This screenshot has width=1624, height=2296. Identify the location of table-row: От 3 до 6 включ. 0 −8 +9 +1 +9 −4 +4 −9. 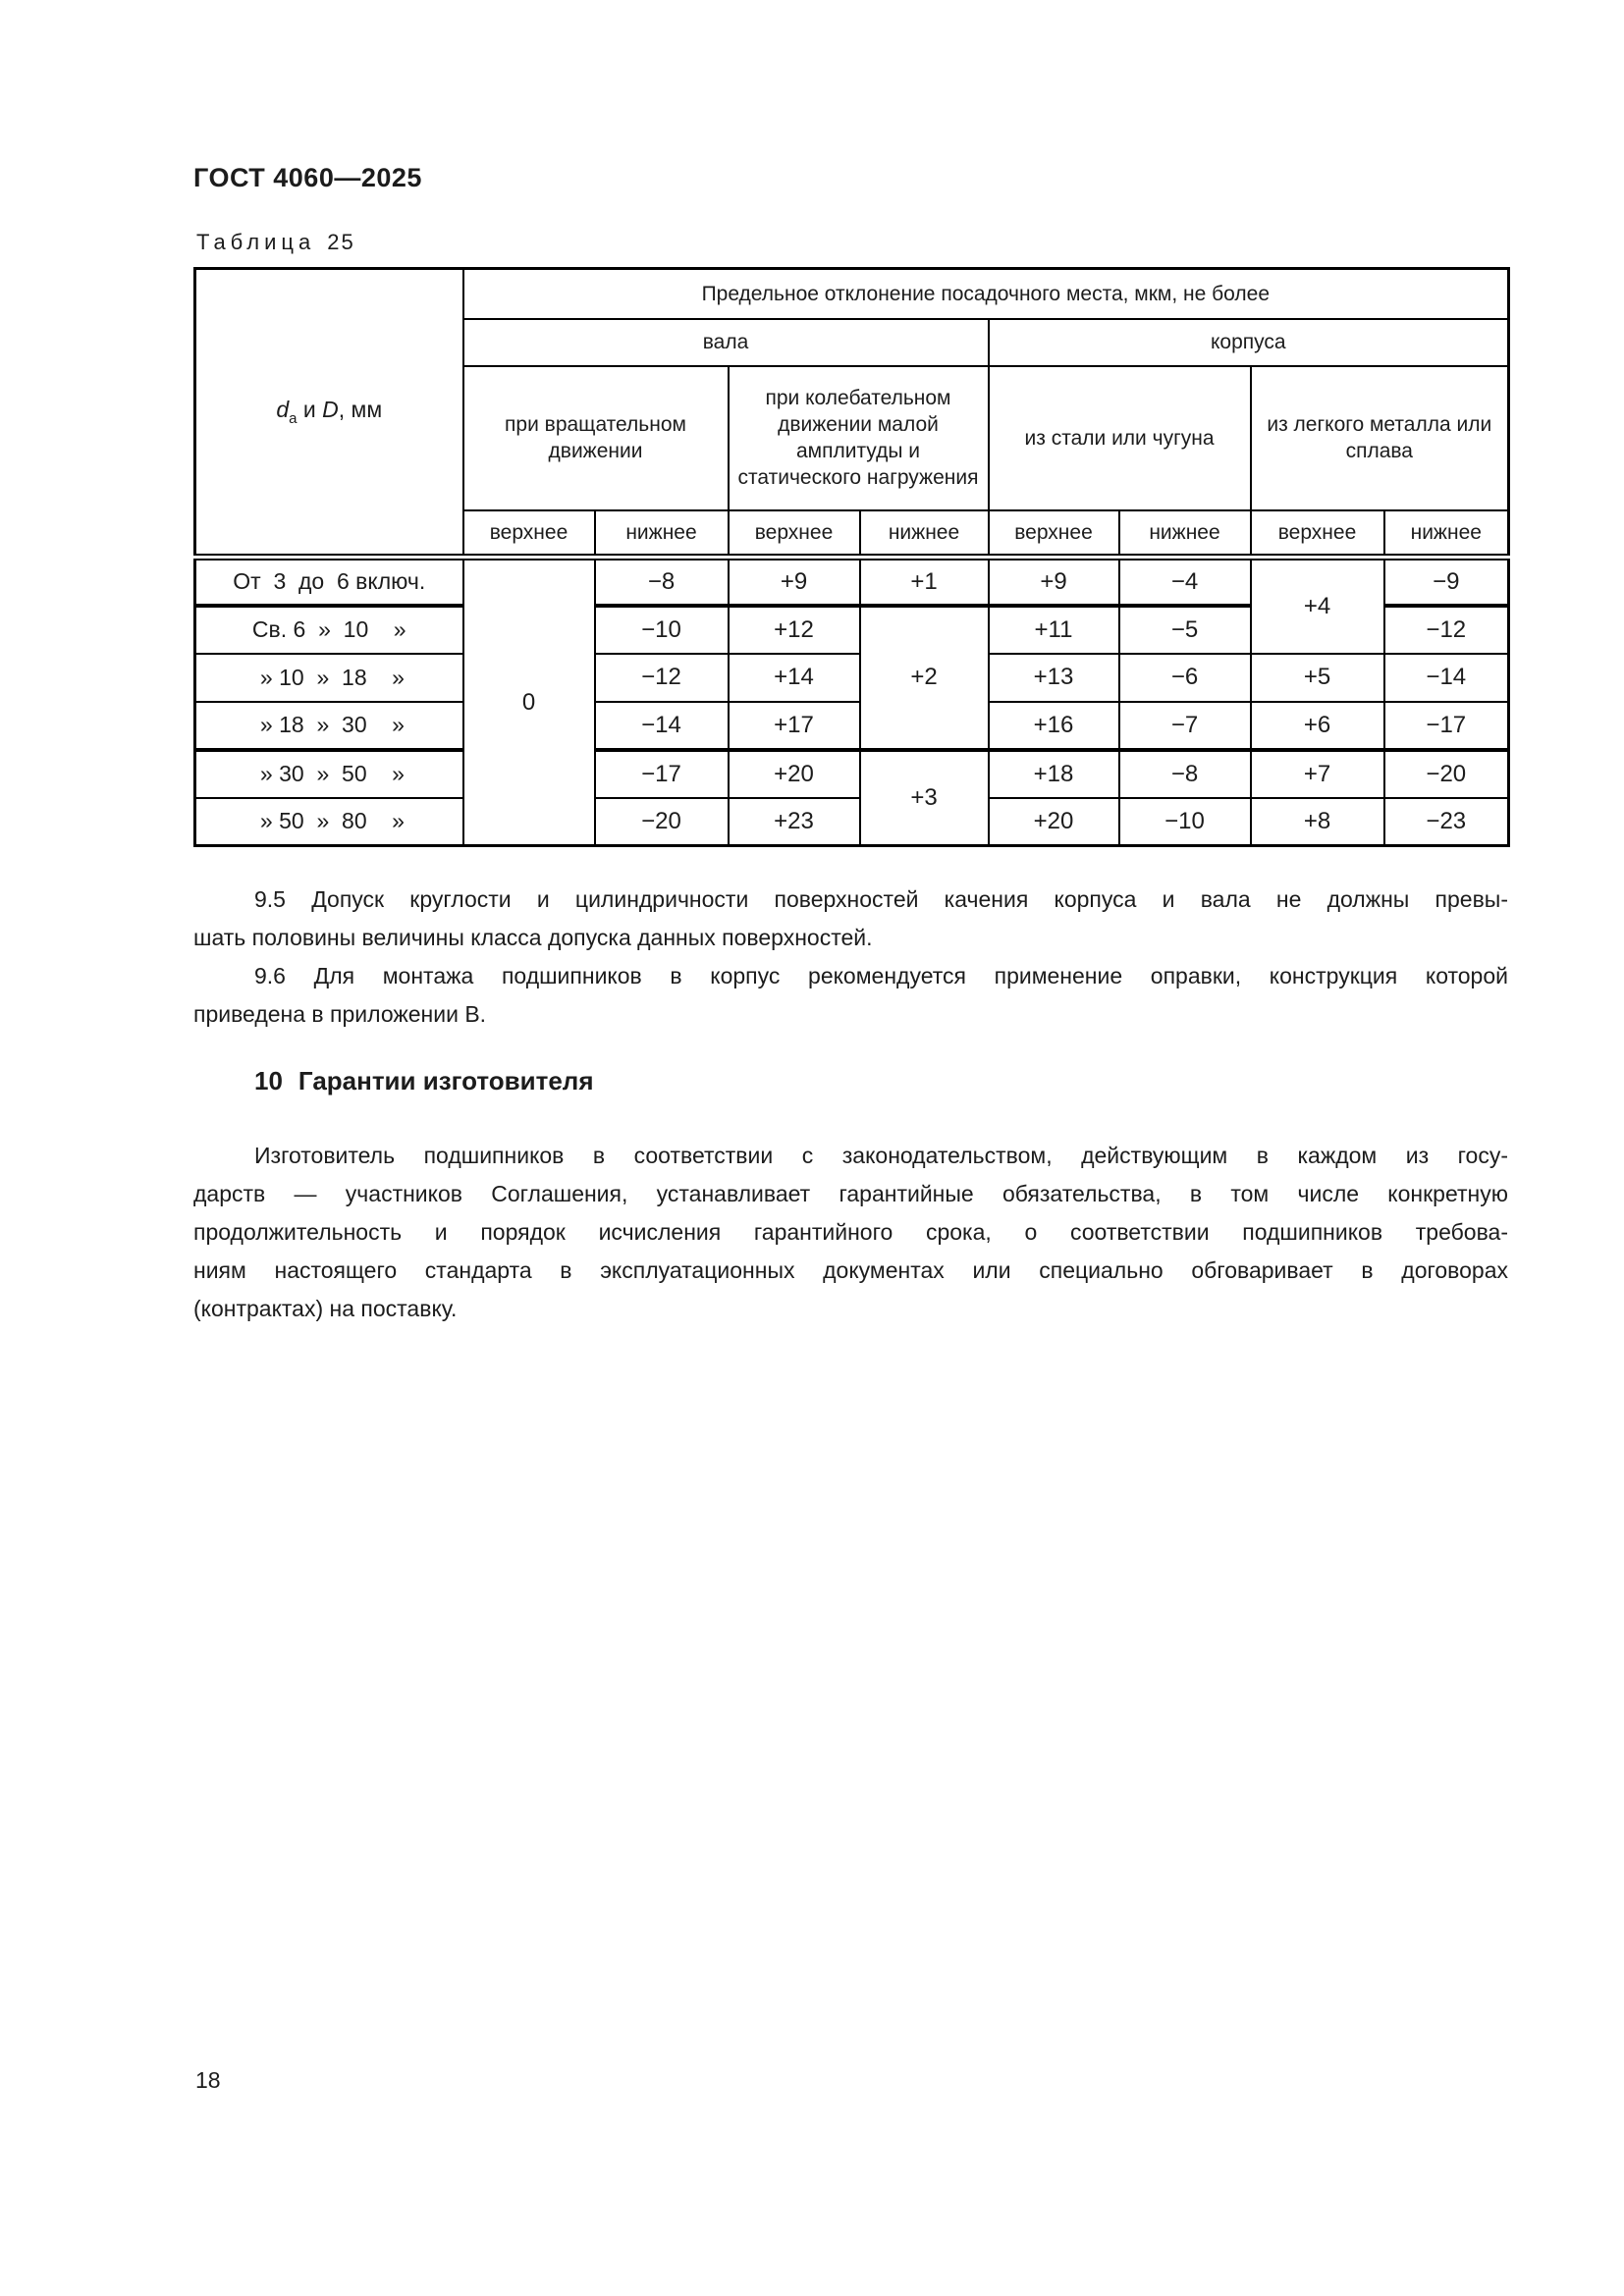
(851, 701).